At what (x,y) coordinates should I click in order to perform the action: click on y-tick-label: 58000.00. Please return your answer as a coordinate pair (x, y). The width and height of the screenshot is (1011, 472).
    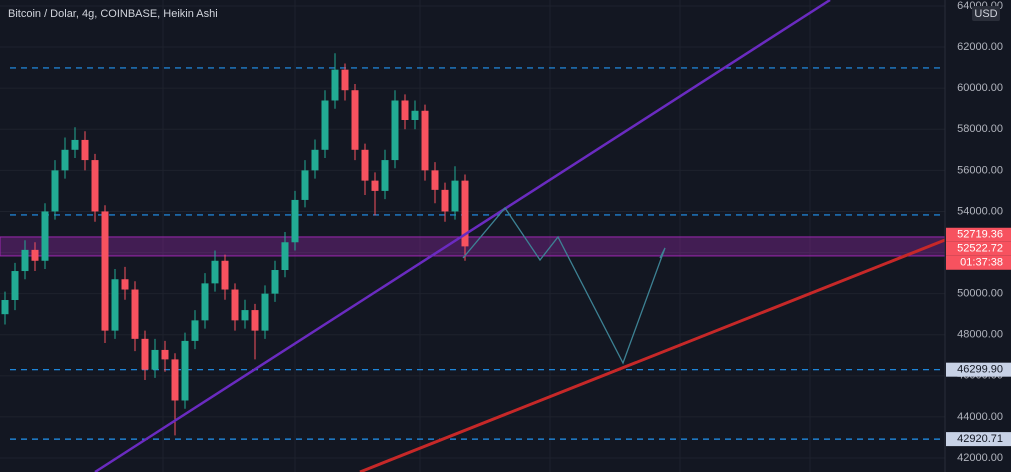
    Looking at the image, I should click on (980, 129).